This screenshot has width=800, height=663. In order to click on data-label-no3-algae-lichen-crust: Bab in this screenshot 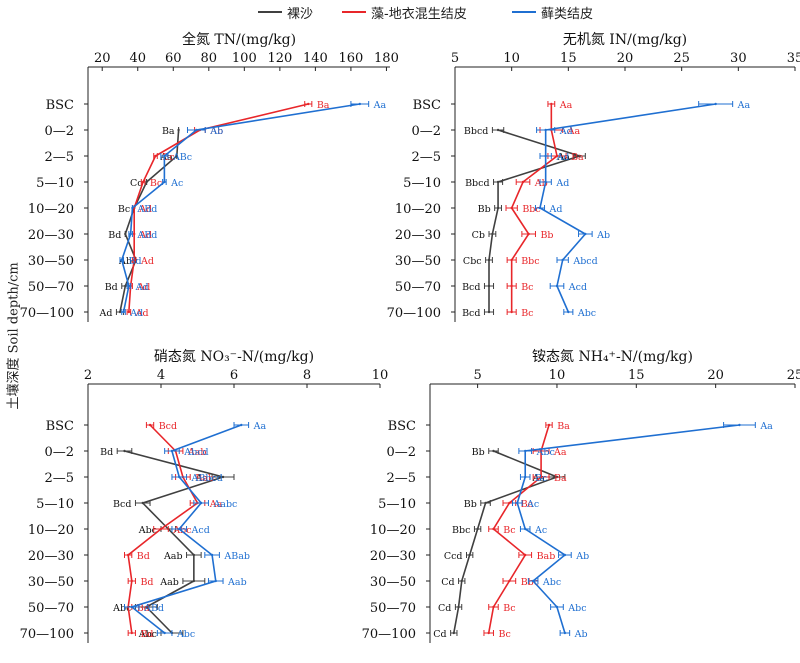, I will do `click(204, 478)`.